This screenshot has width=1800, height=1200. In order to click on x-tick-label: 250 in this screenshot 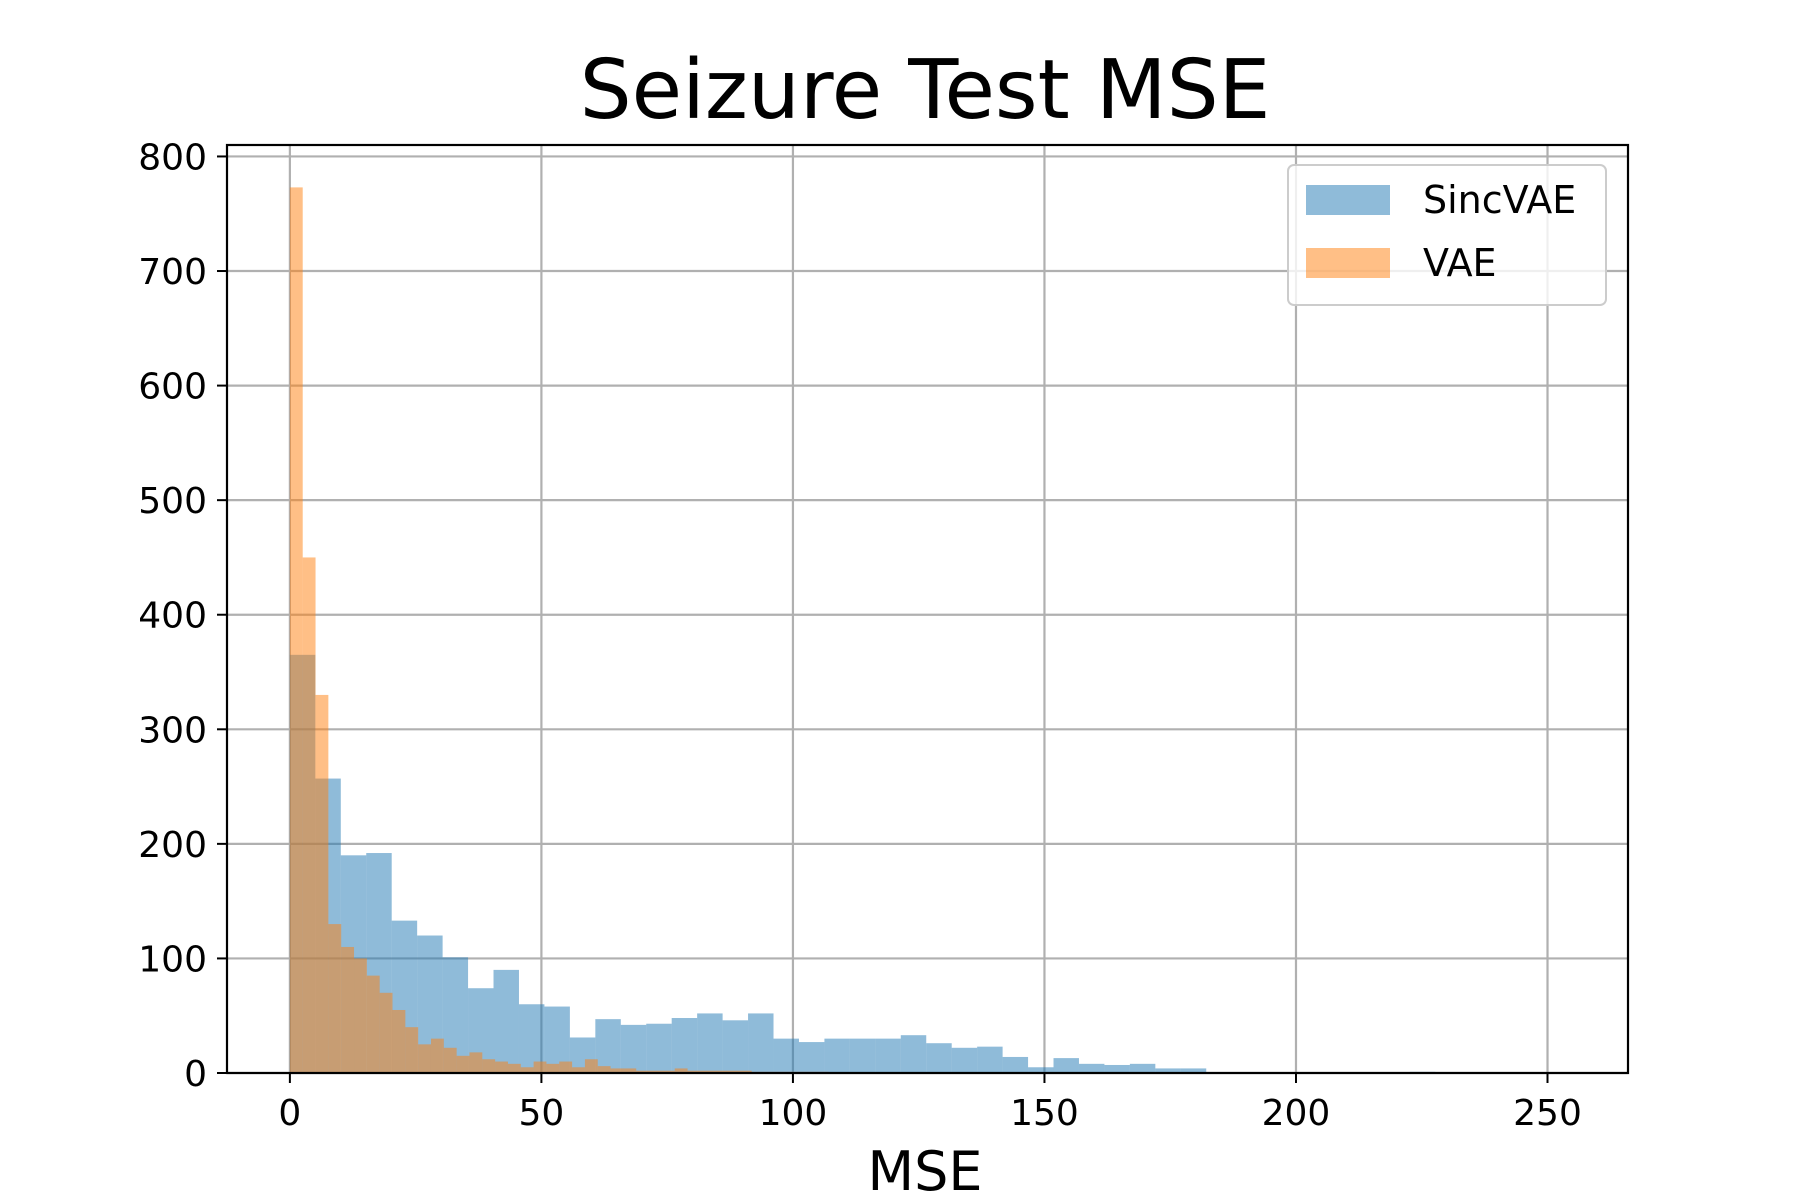, I will do `click(1547, 1113)`.